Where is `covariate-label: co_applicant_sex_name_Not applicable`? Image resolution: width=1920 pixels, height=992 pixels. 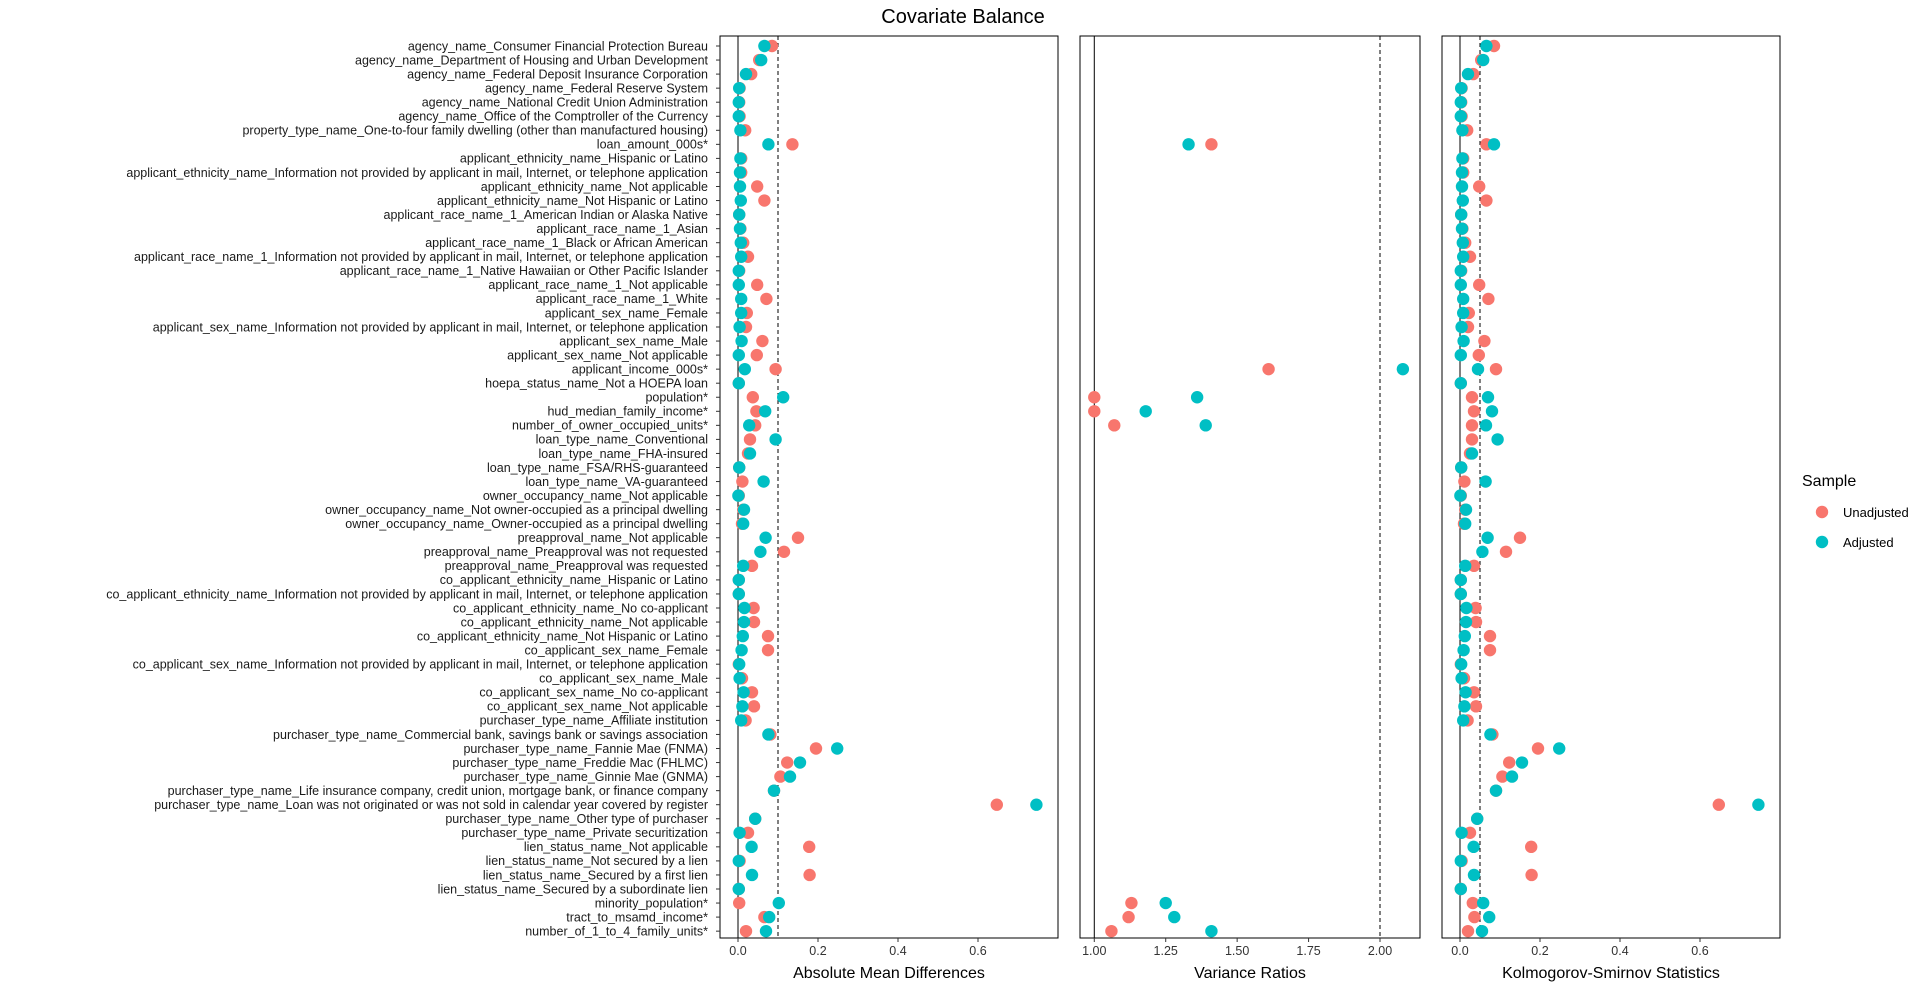
covariate-label: co_applicant_sex_name_Not applicable is located at coordinates (597, 707).